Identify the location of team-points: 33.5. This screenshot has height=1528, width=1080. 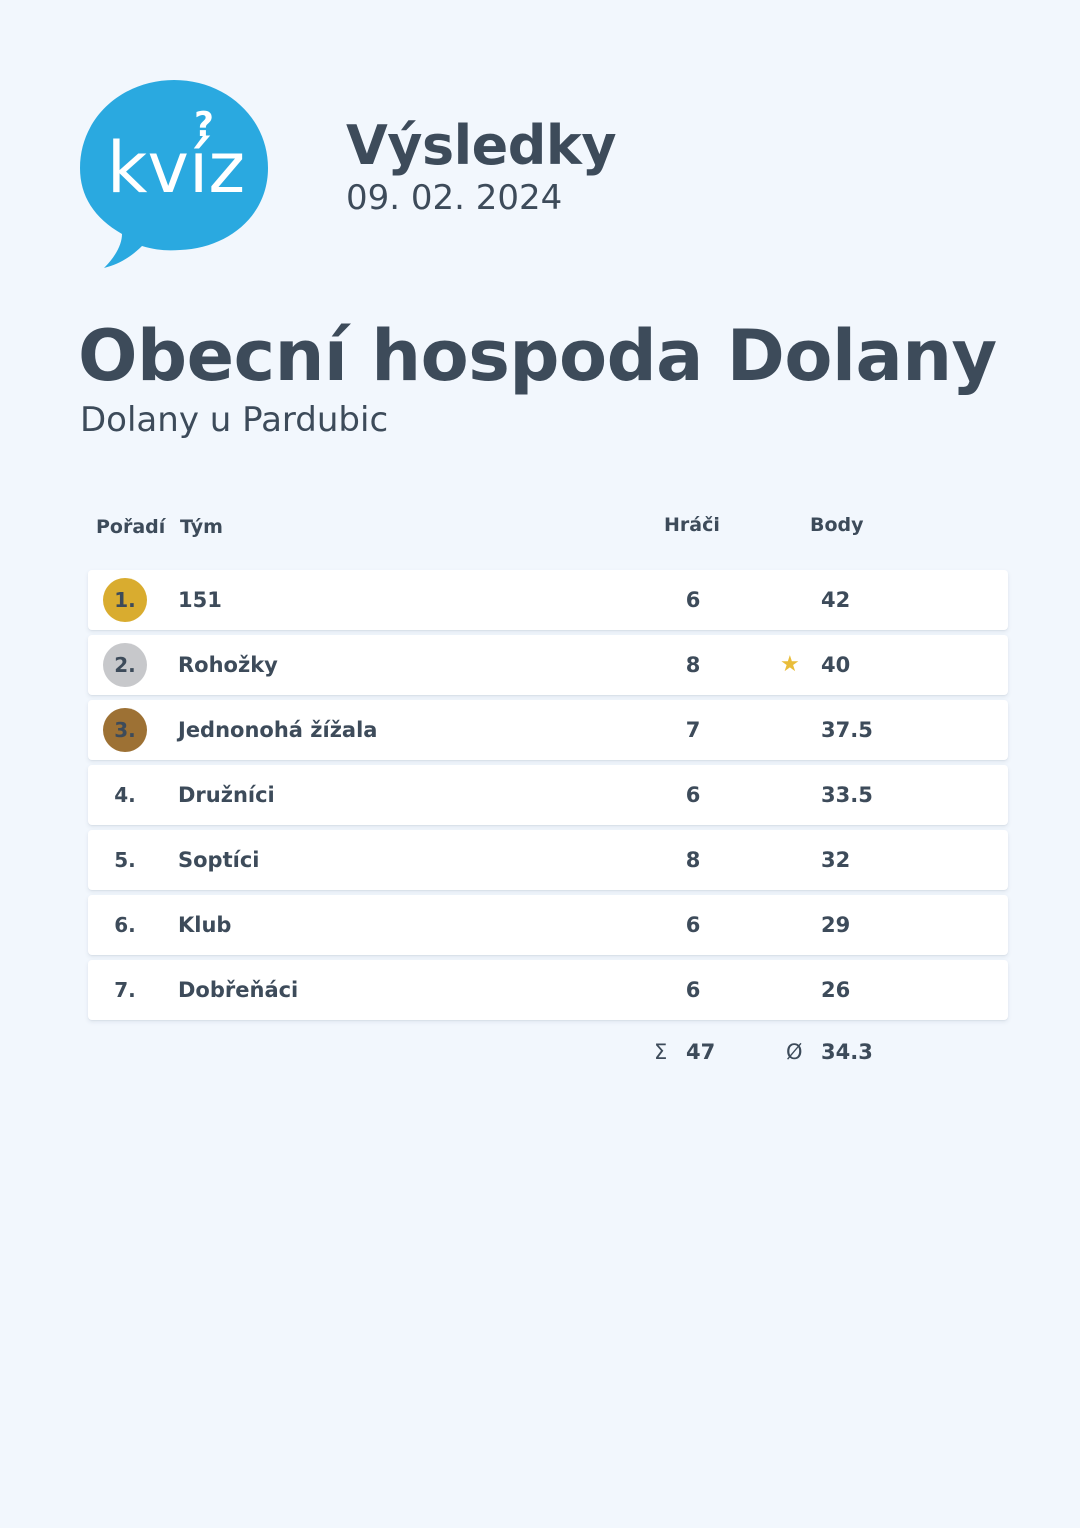
(847, 795).